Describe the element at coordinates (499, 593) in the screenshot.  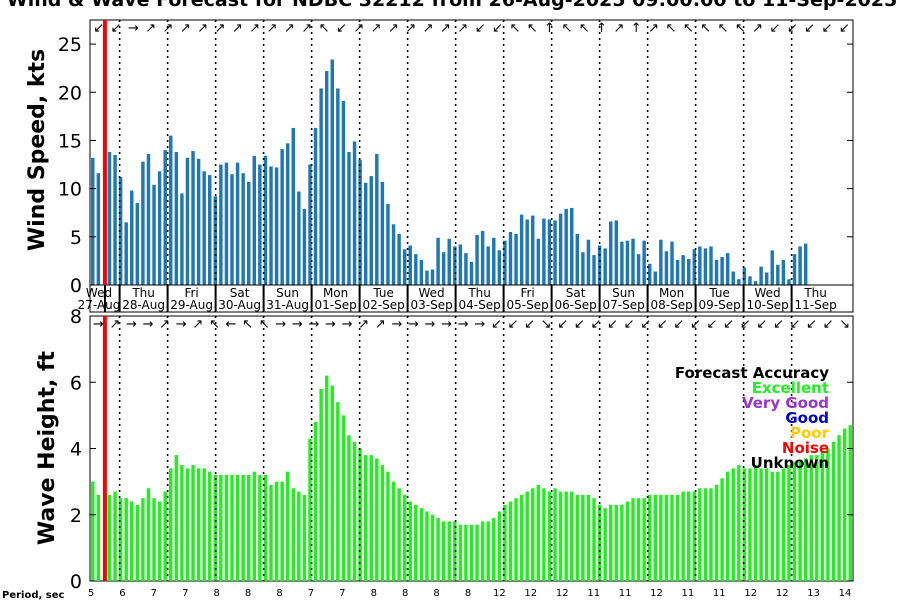
I see `period-value: 12` at that location.